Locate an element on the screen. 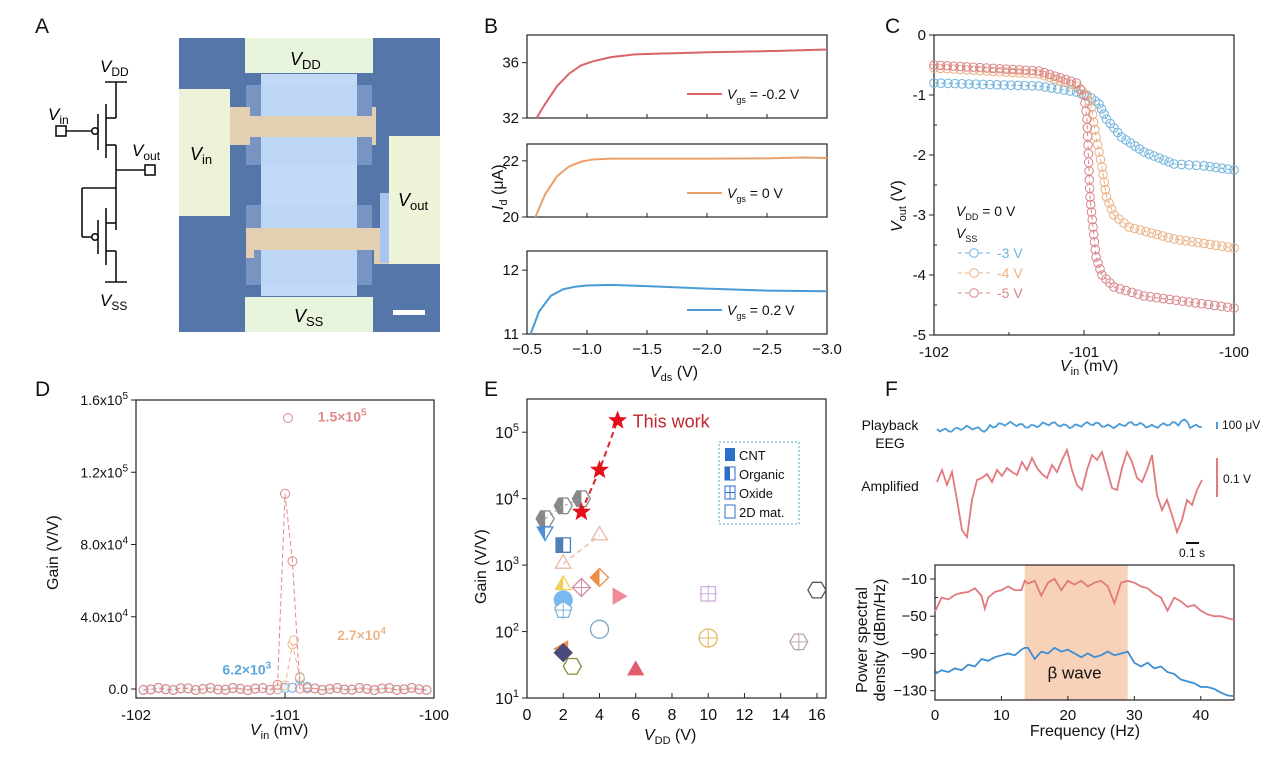 This screenshot has height=763, width=1268. x-tick-label: -102 is located at coordinates (934, 352).